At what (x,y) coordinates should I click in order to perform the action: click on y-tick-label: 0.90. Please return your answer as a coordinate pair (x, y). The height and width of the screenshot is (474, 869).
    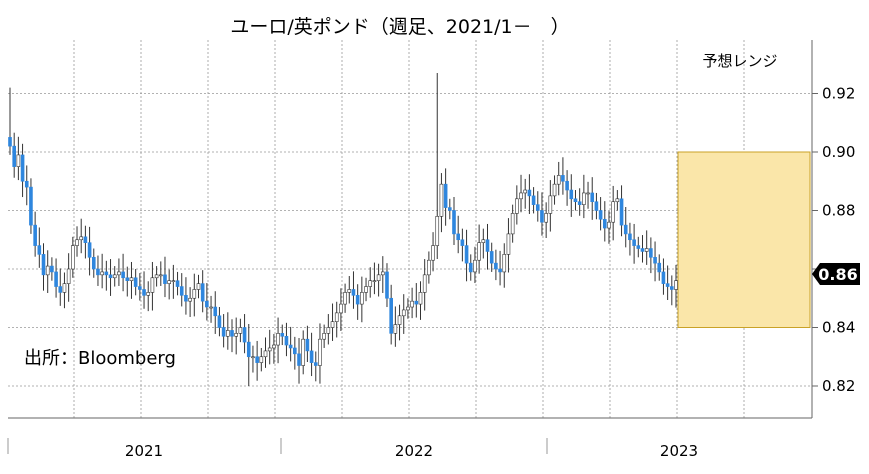
    Looking at the image, I should click on (838, 152).